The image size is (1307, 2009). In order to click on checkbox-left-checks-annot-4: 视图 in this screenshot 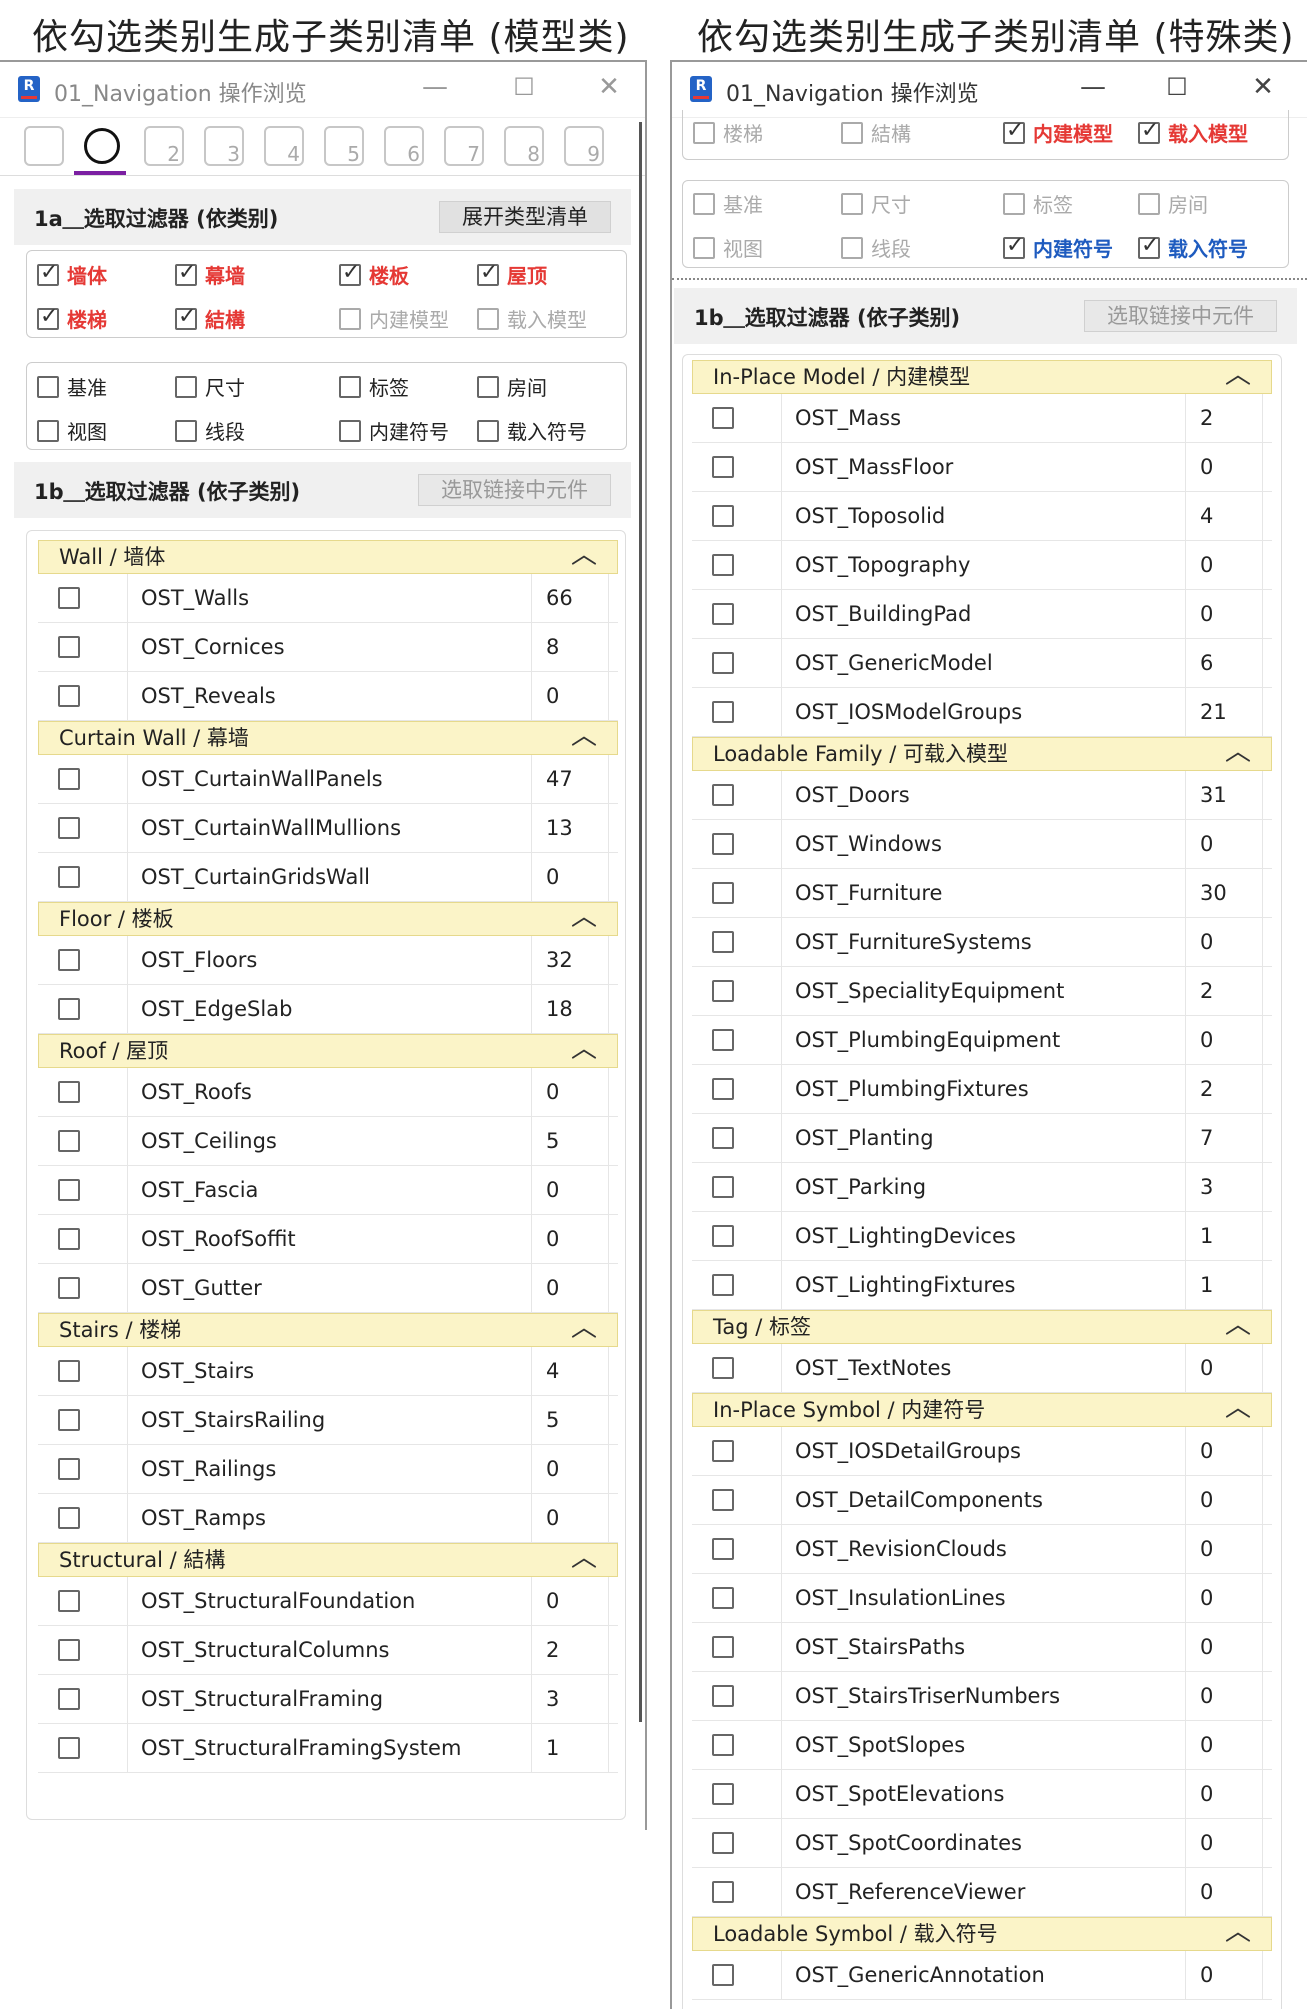, I will do `click(72, 430)`.